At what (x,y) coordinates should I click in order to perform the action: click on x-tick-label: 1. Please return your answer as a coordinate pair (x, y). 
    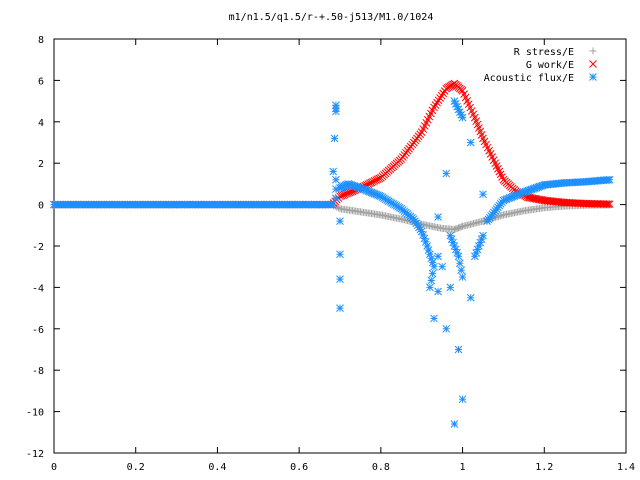
    Looking at the image, I should click on (463, 467).